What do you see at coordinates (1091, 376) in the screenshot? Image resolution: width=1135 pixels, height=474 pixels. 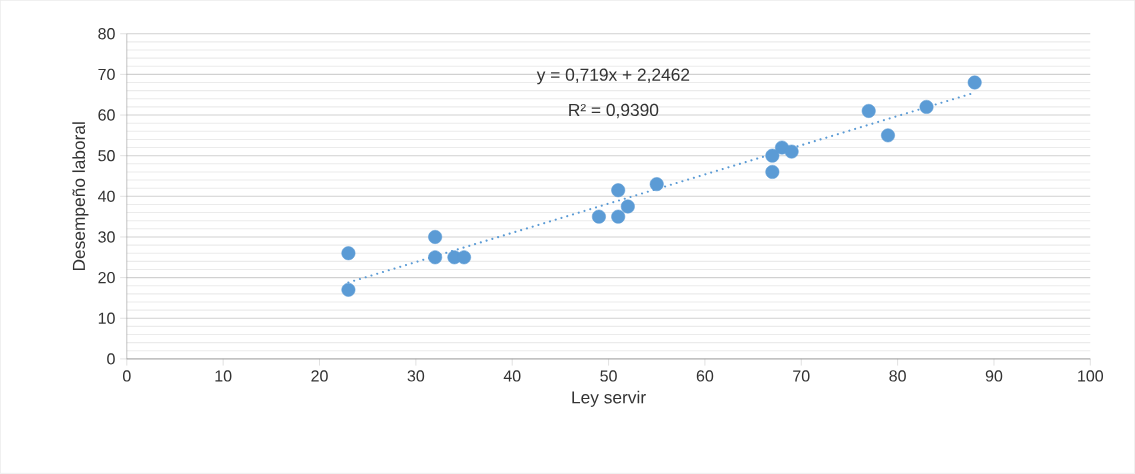 I see `x-tick-label: 100` at bounding box center [1091, 376].